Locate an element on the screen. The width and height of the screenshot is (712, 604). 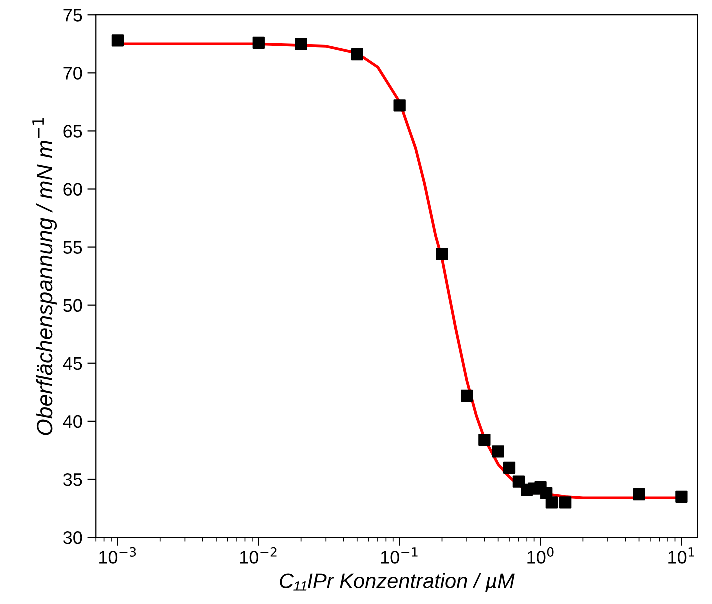
x-tick-label: 10$^{−2}$ is located at coordinates (258, 555).